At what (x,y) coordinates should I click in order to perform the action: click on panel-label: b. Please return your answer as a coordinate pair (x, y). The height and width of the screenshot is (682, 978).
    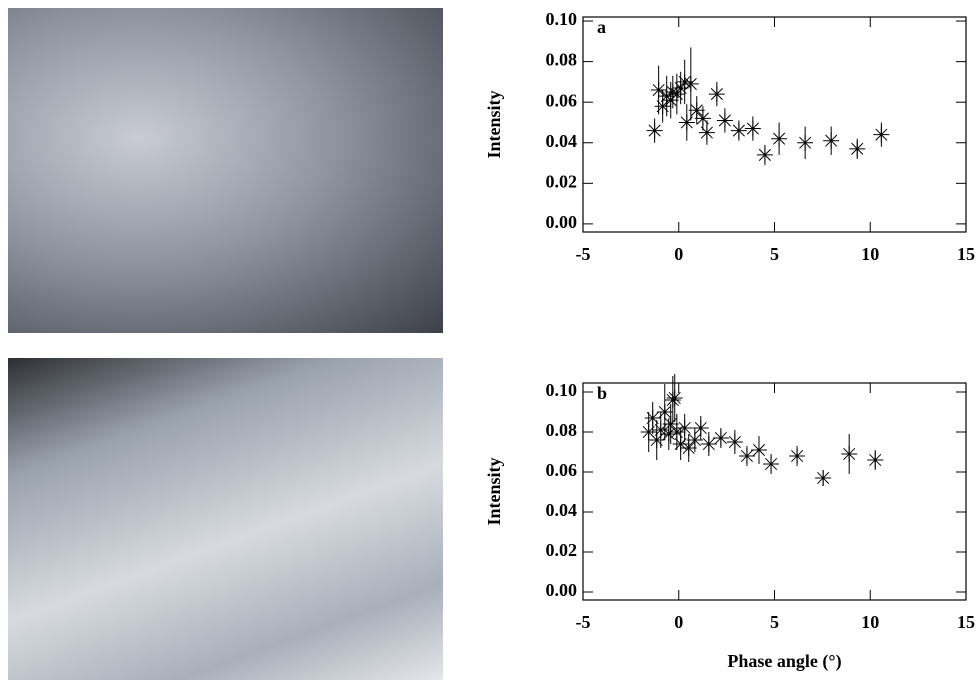
    Looking at the image, I should click on (602, 393).